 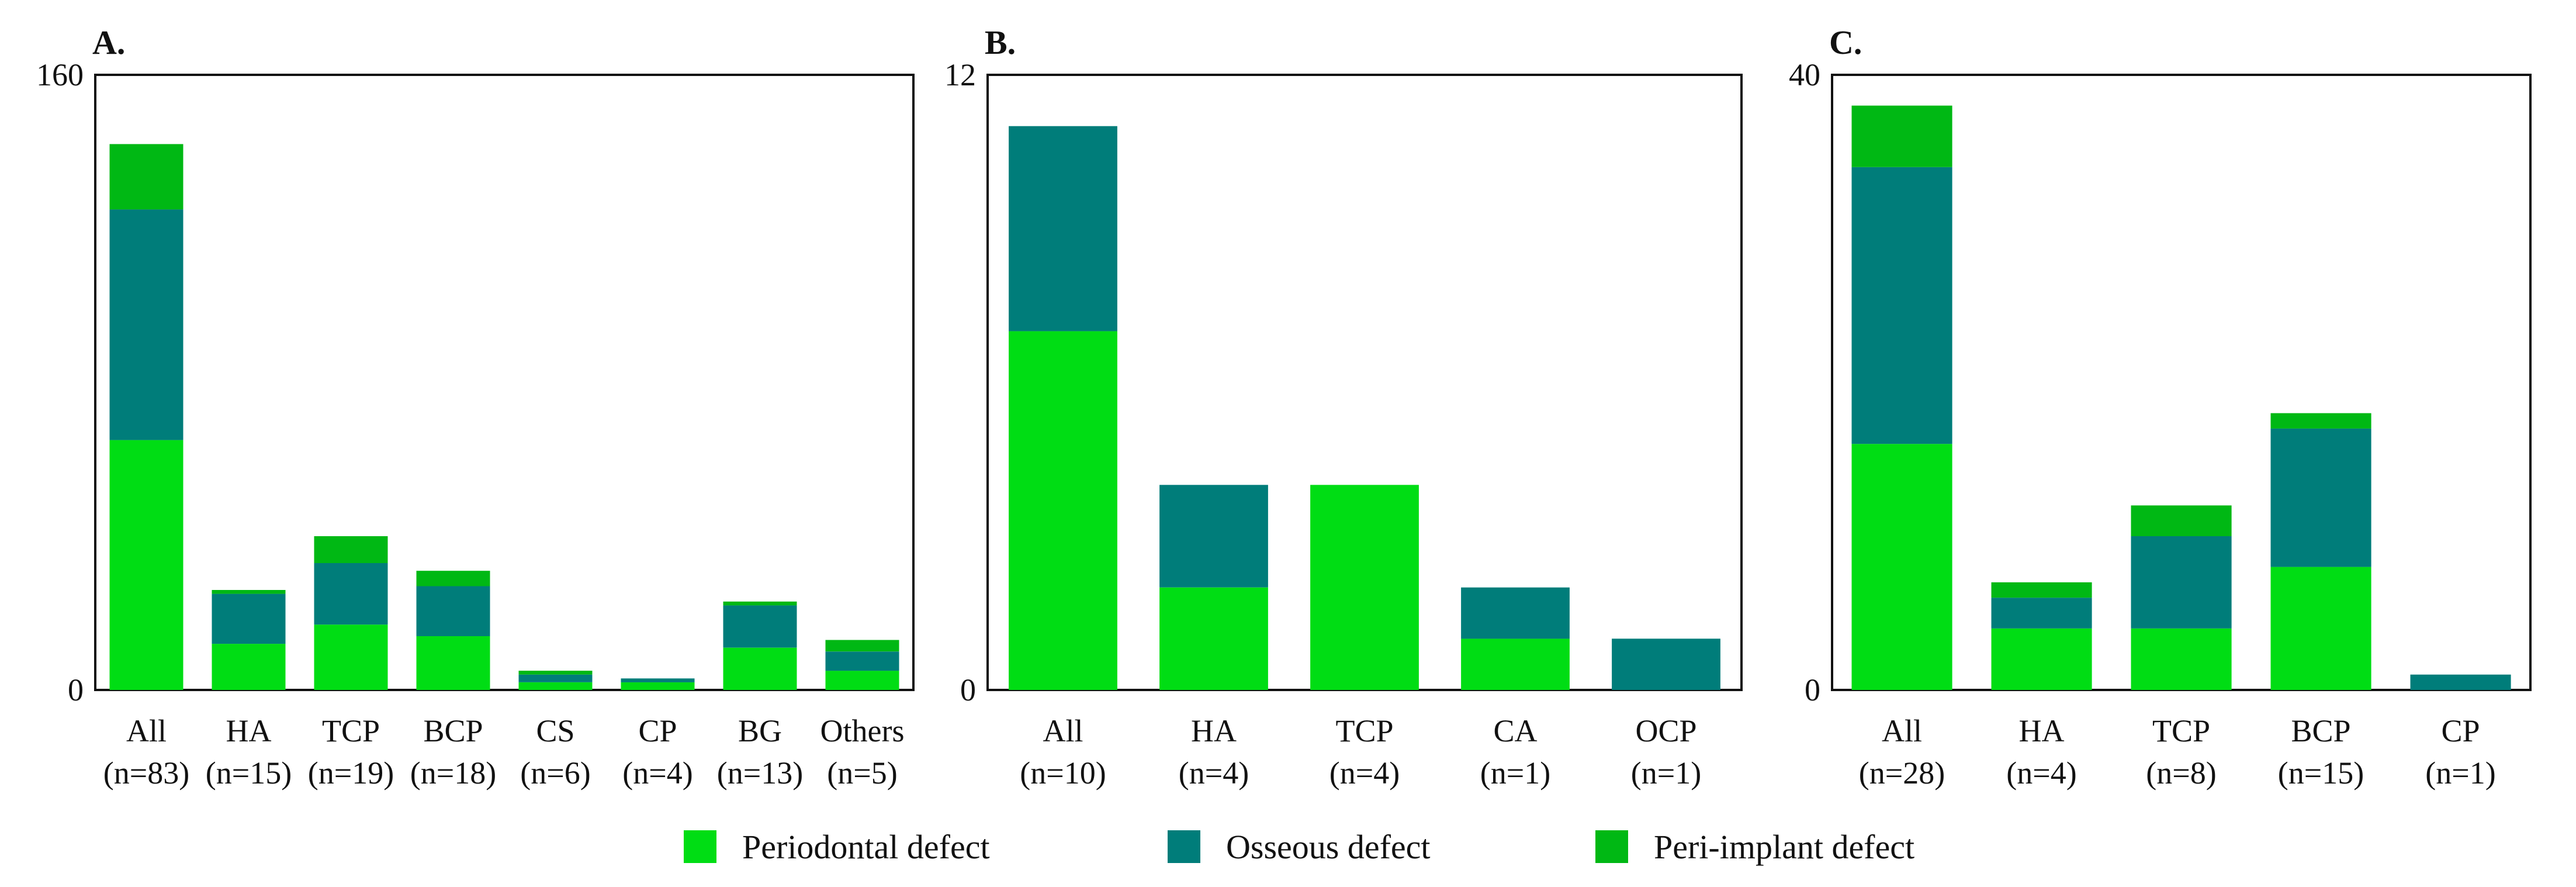 What do you see at coordinates (1515, 730) in the screenshot?
I see `x-tick-label: CA` at bounding box center [1515, 730].